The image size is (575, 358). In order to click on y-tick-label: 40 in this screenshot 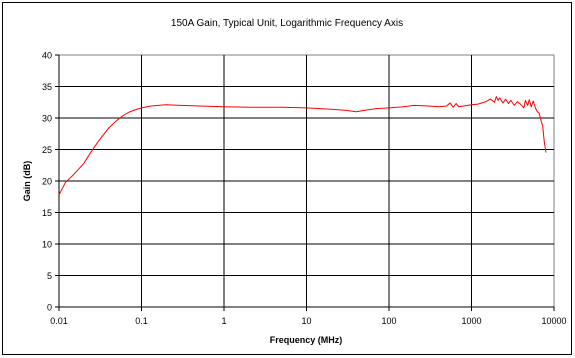, I will do `click(47, 56)`.